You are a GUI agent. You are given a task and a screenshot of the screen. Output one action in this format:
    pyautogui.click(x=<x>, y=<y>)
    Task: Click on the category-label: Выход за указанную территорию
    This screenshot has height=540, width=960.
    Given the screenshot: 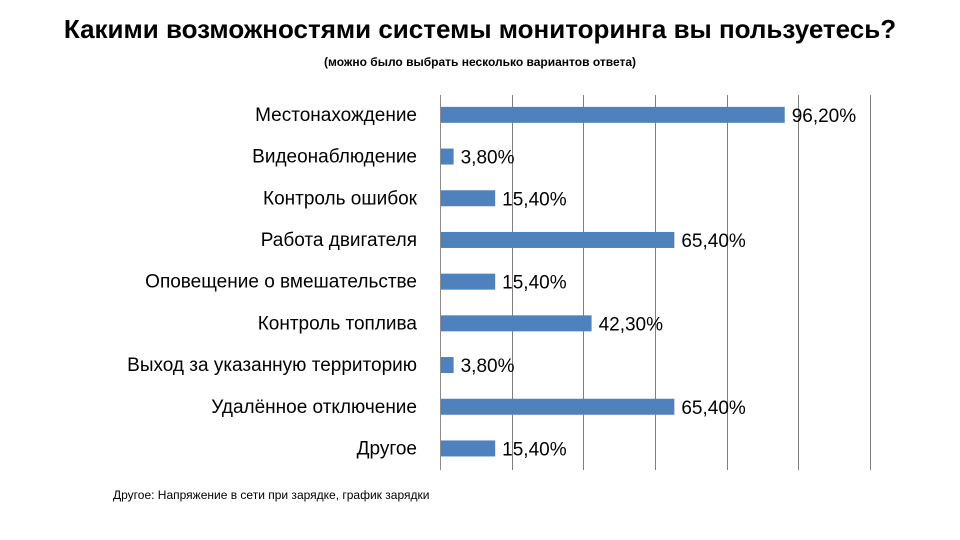 What is the action you would take?
    pyautogui.click(x=272, y=365)
    